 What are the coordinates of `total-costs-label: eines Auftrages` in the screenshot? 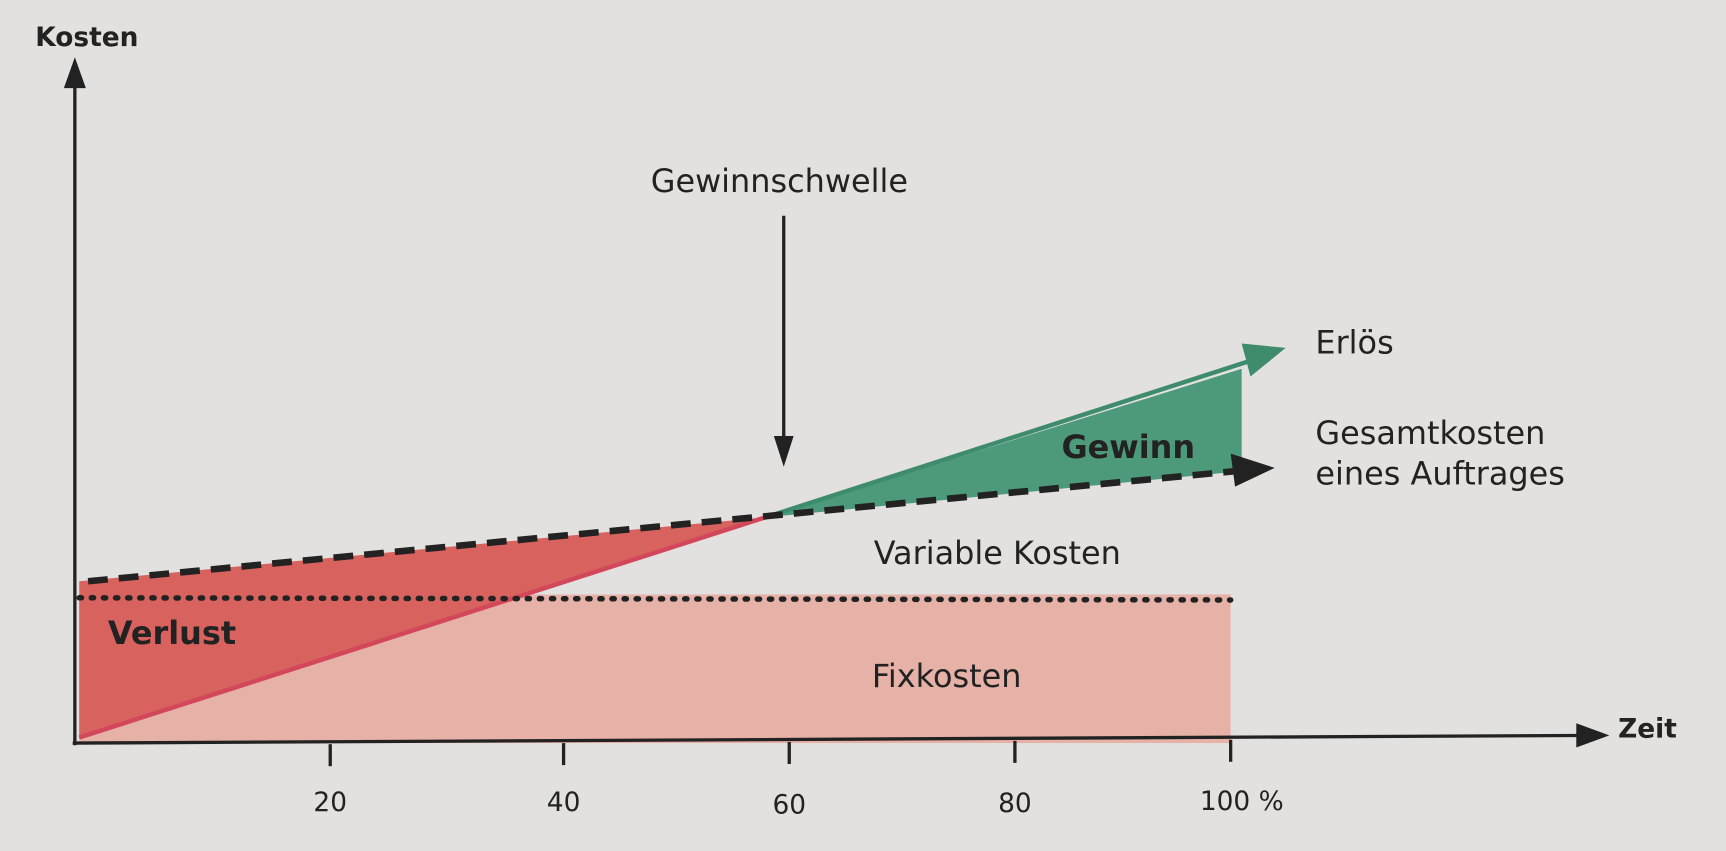 It's located at (1440, 474).